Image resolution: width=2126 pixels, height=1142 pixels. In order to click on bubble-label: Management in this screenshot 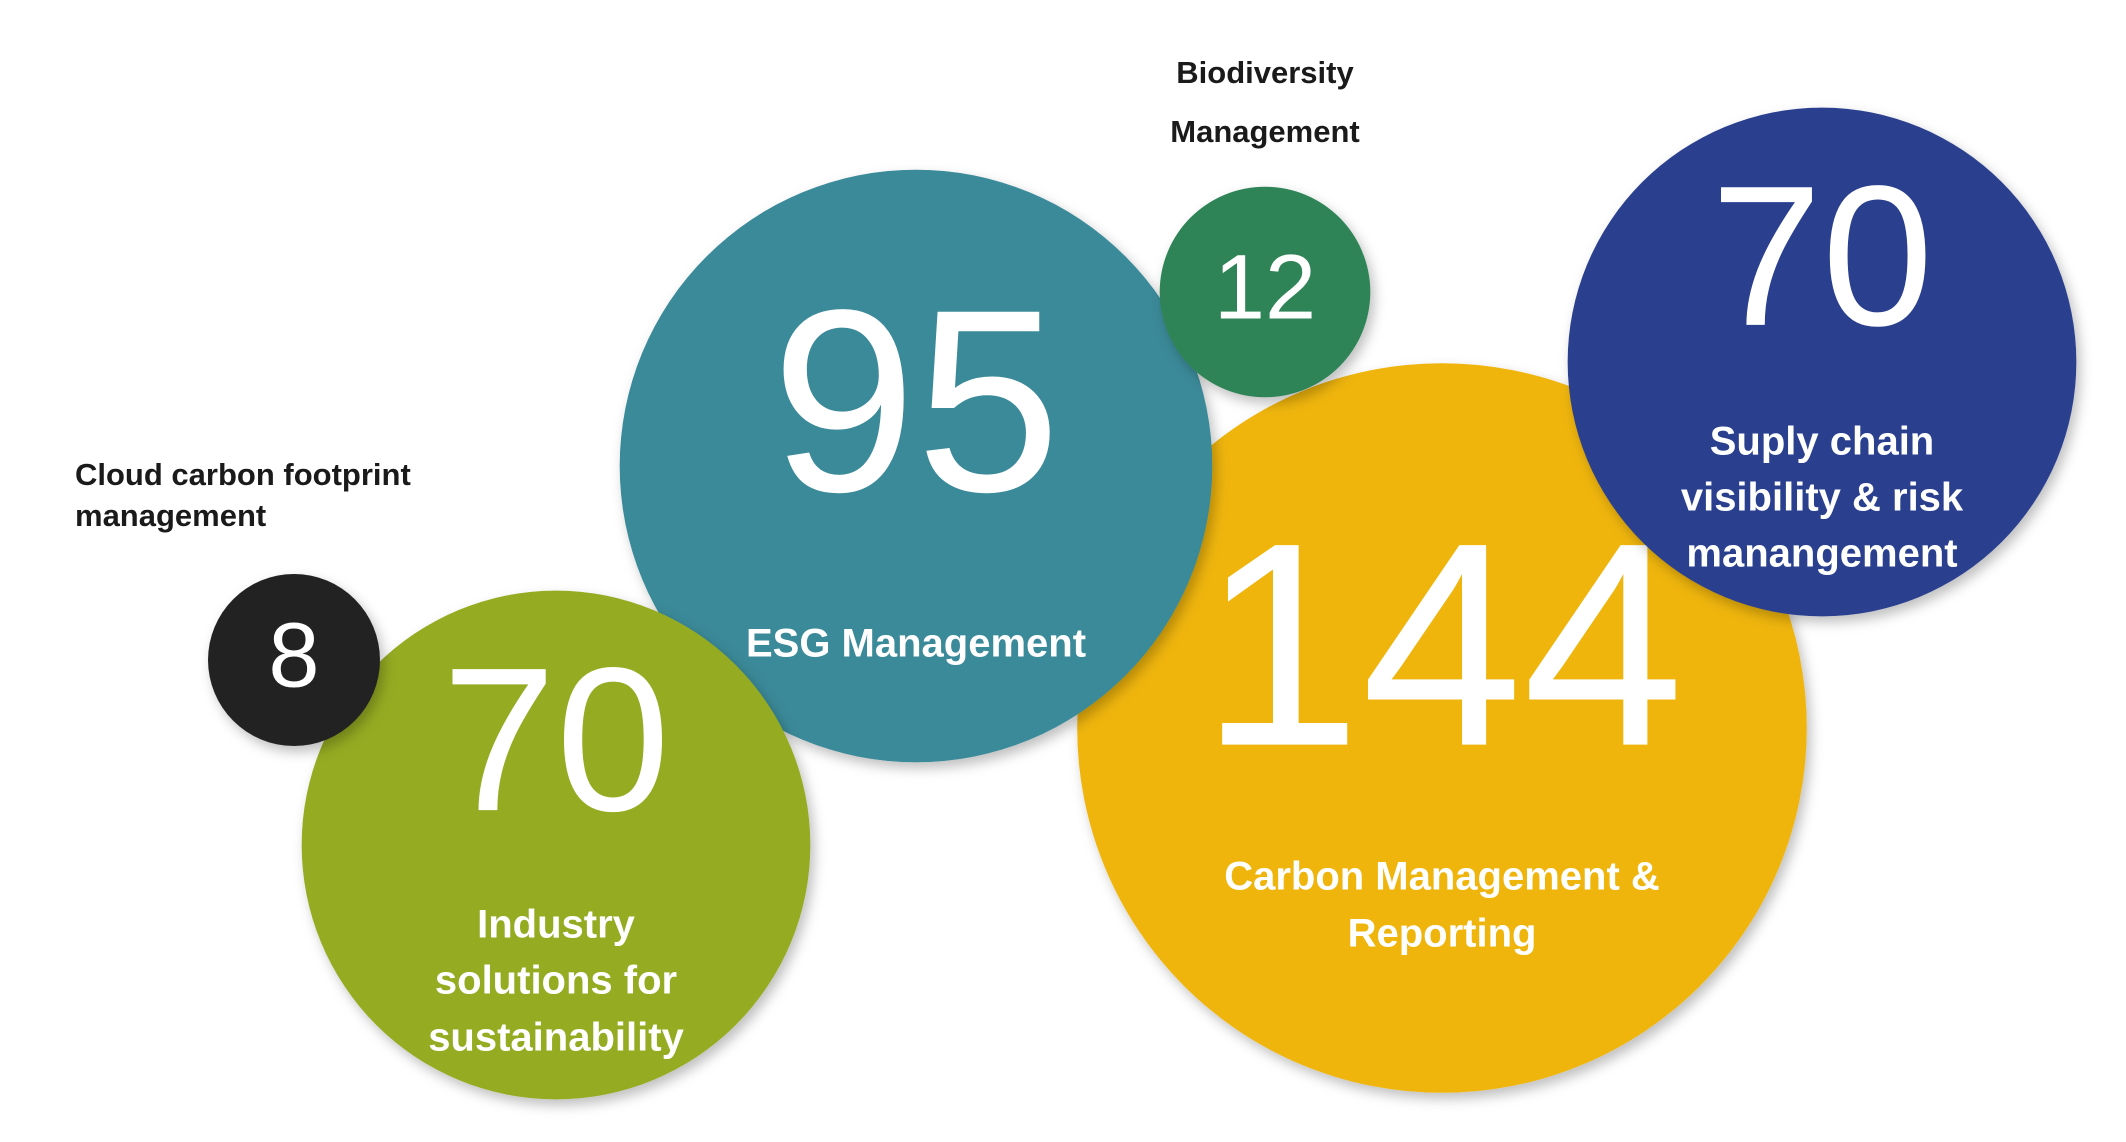, I will do `click(1264, 131)`.